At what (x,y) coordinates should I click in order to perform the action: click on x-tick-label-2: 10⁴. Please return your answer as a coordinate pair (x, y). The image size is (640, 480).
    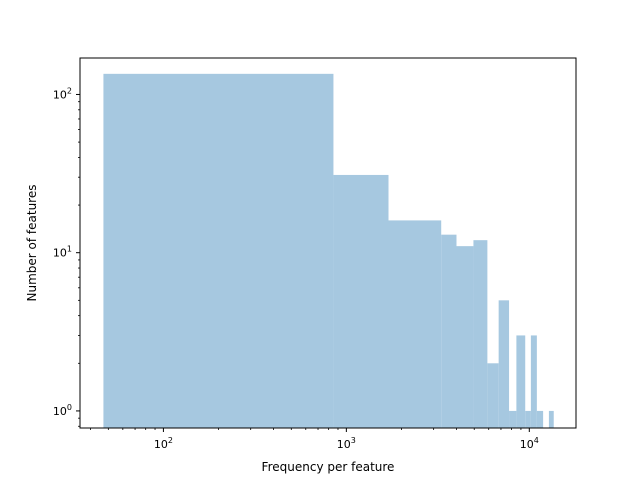
    Looking at the image, I should click on (529, 443).